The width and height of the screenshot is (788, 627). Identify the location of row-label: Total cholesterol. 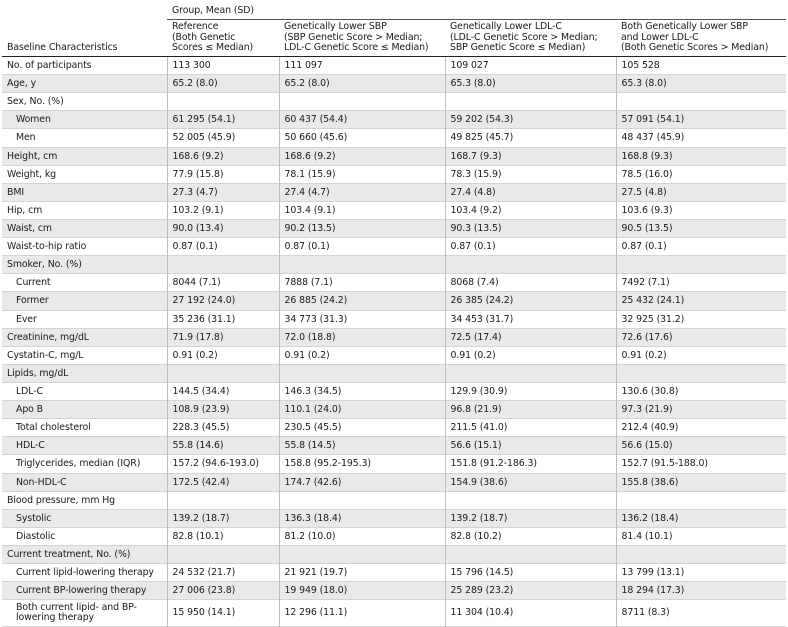
(53, 428).